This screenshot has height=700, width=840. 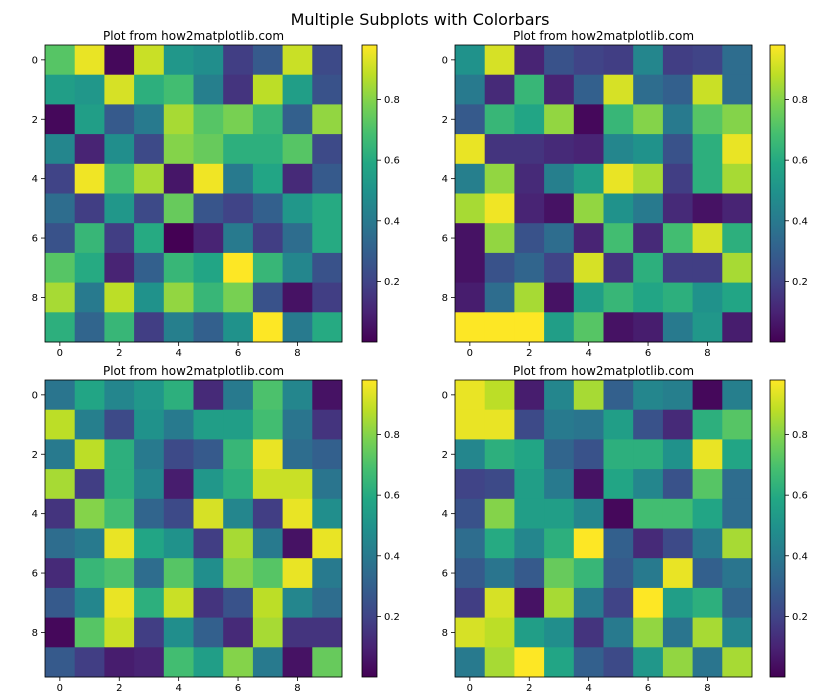 I want to click on y-tick-label: 8, so click(x=445, y=298).